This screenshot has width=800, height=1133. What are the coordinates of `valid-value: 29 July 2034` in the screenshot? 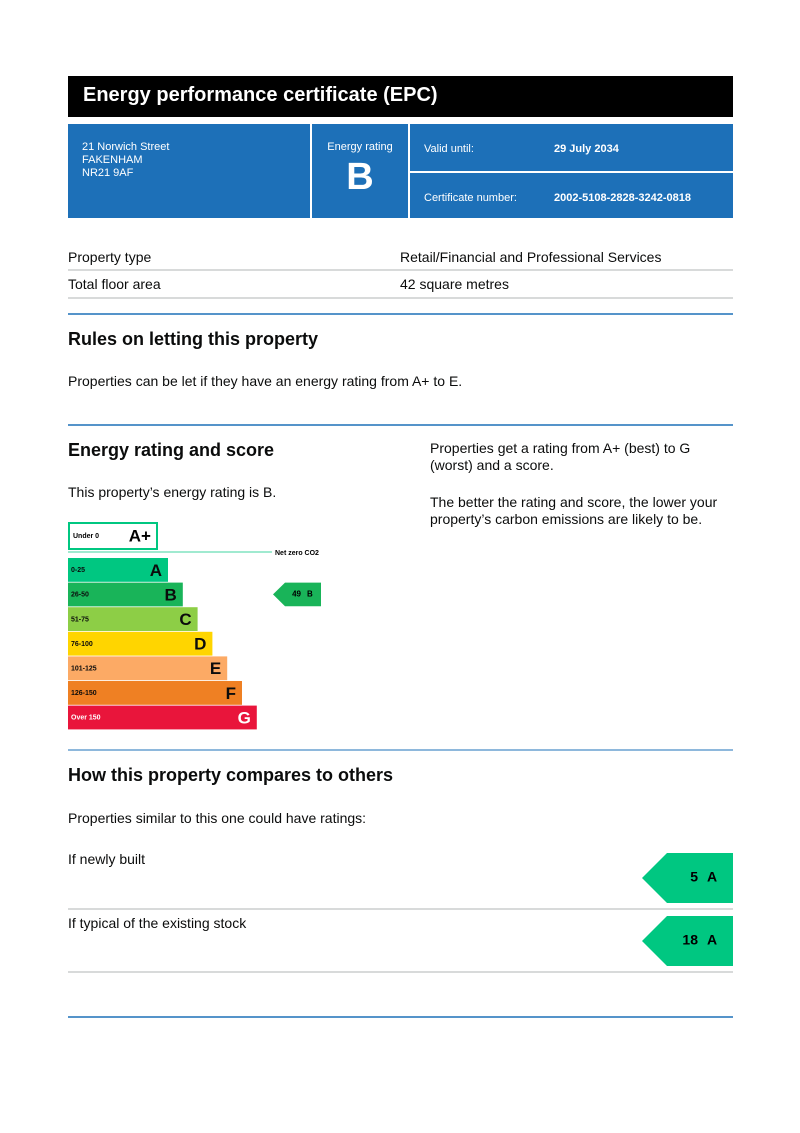 It's located at (586, 149).